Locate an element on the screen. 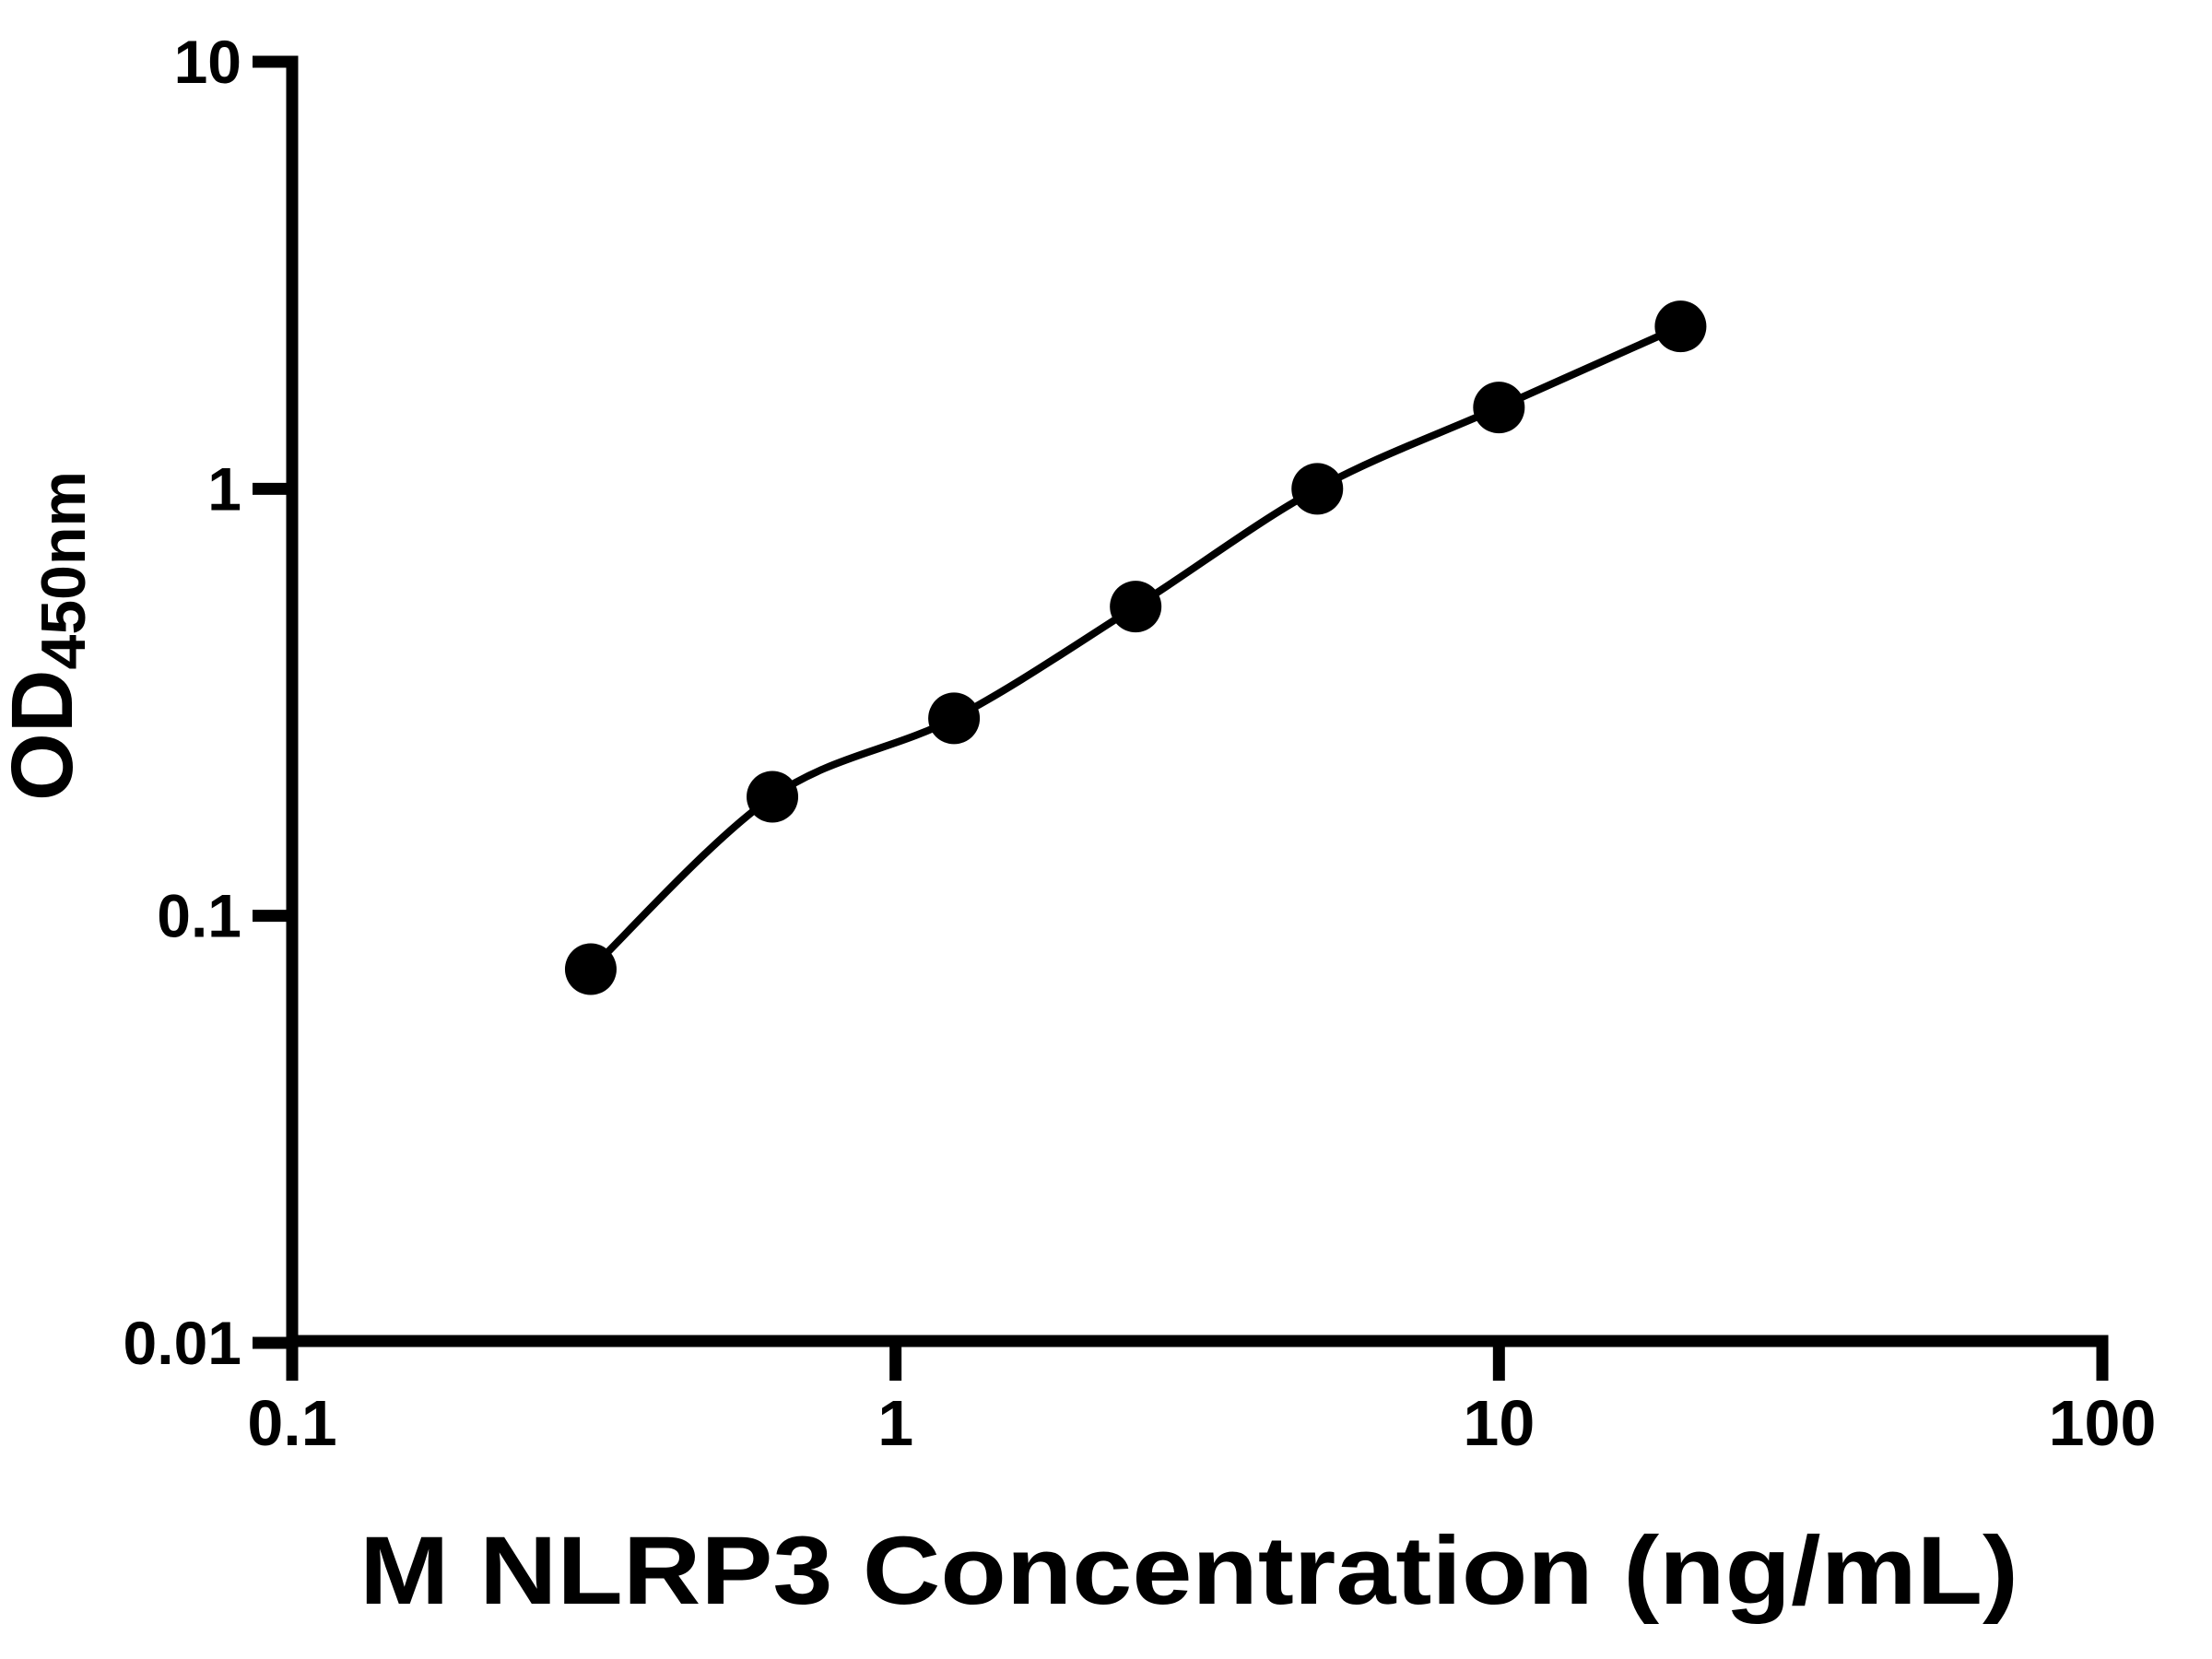  y-axis-title: OD450nm is located at coordinates (49, 636).